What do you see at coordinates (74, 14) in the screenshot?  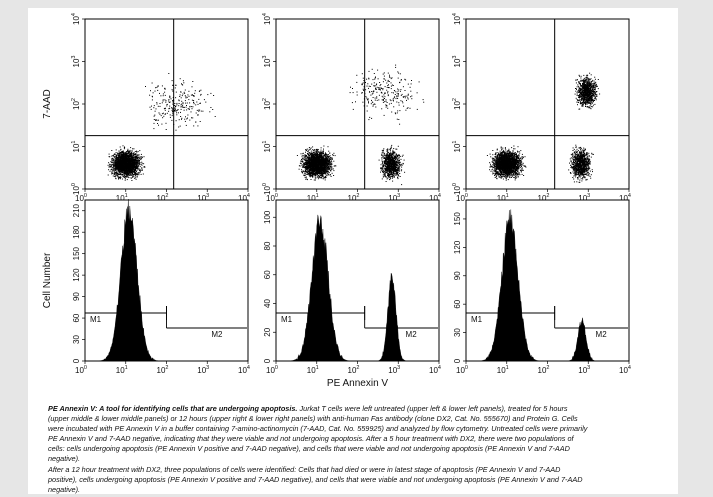 I see `scatter1-ytick-exp-4: 4` at bounding box center [74, 14].